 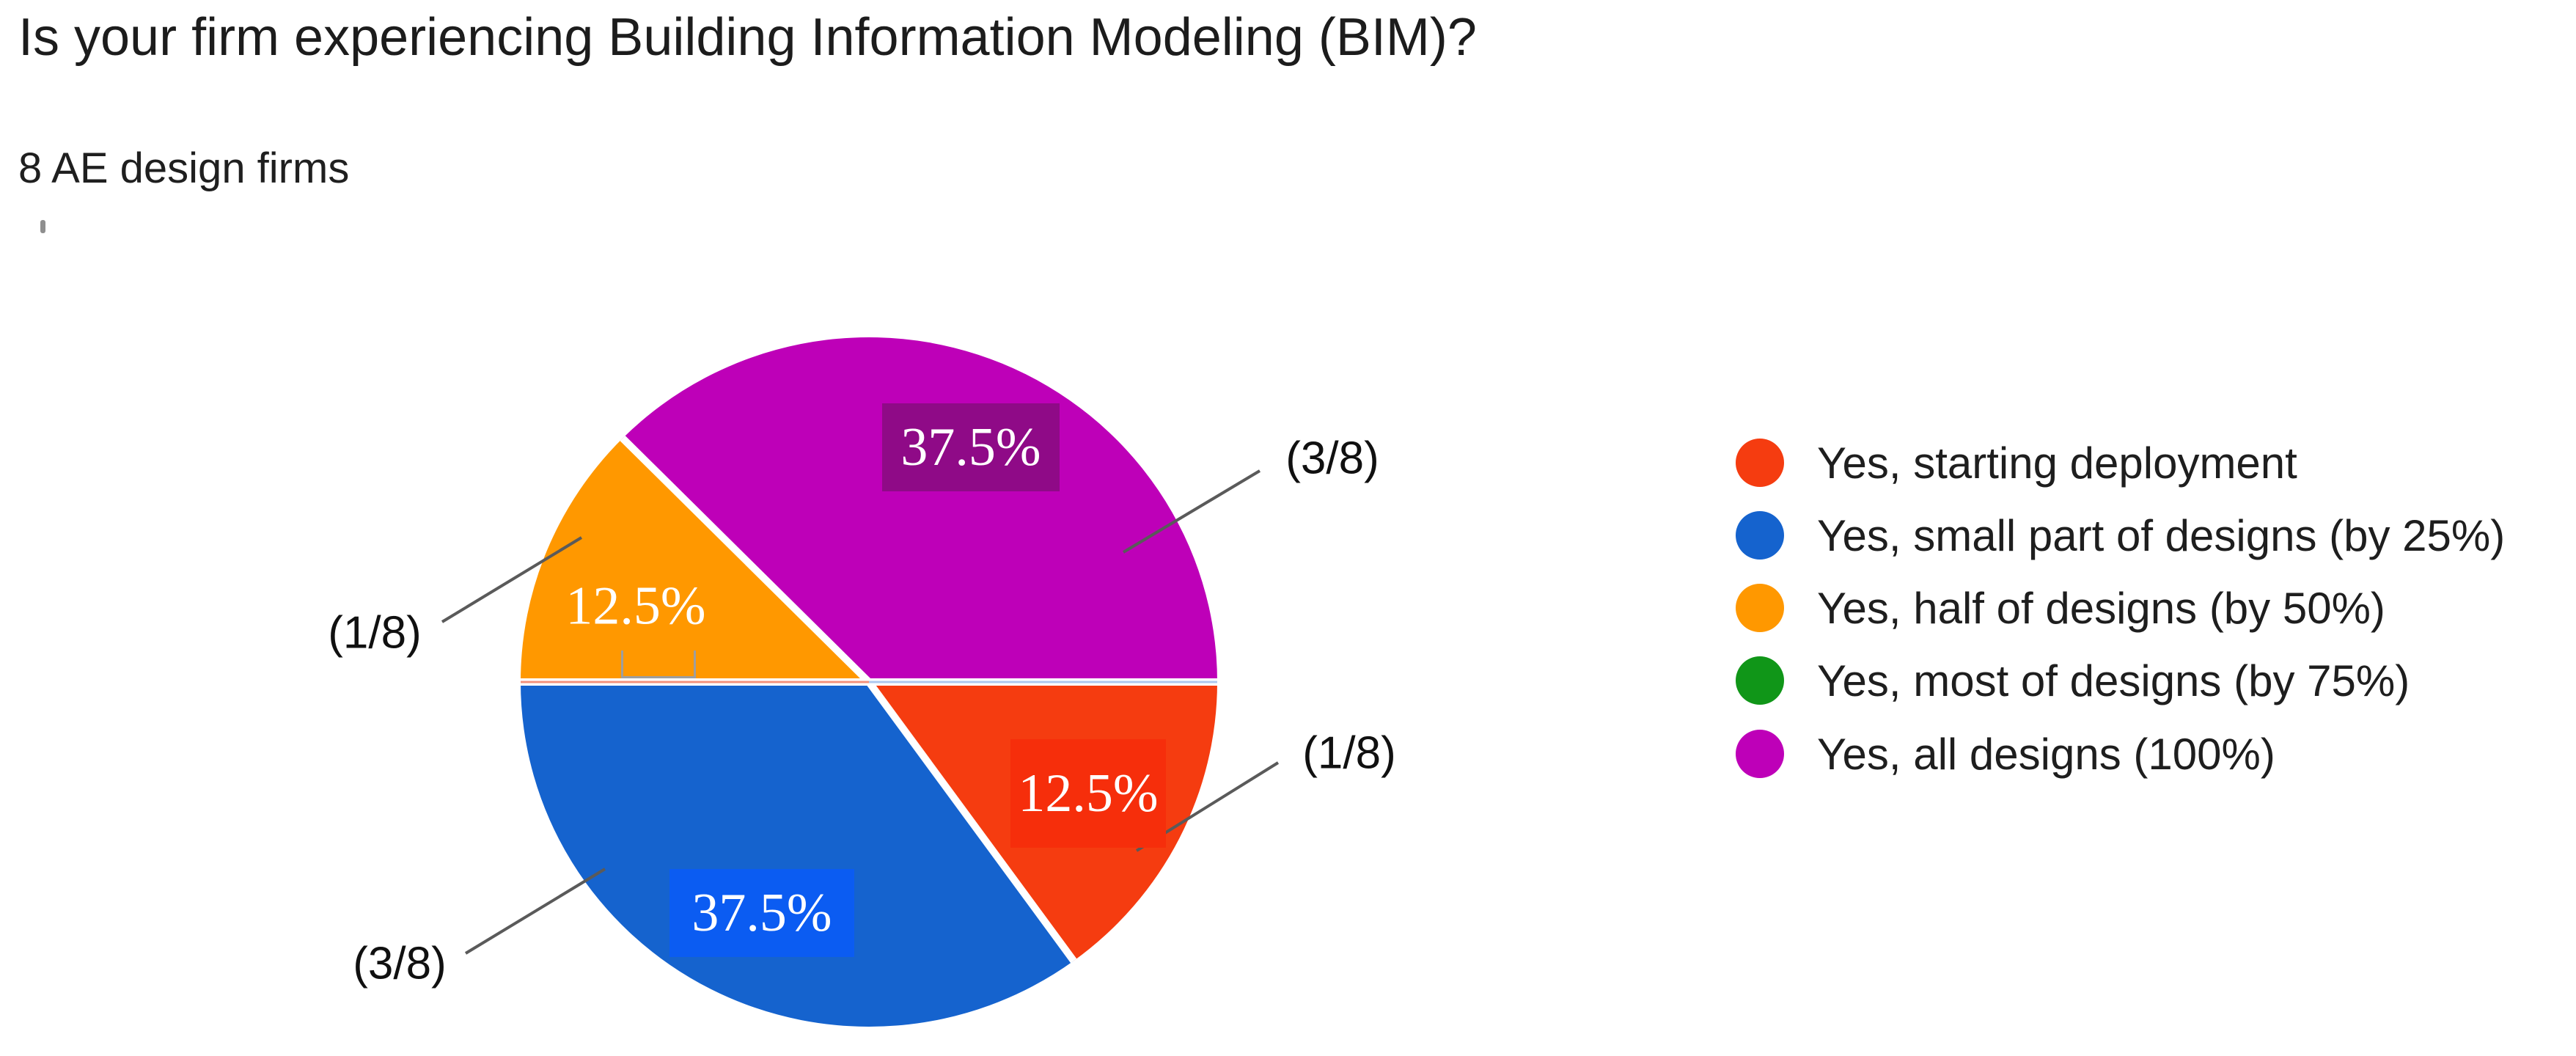 I want to click on legend-item-1: Yes, small part of designs (by 25%), so click(x=2120, y=535).